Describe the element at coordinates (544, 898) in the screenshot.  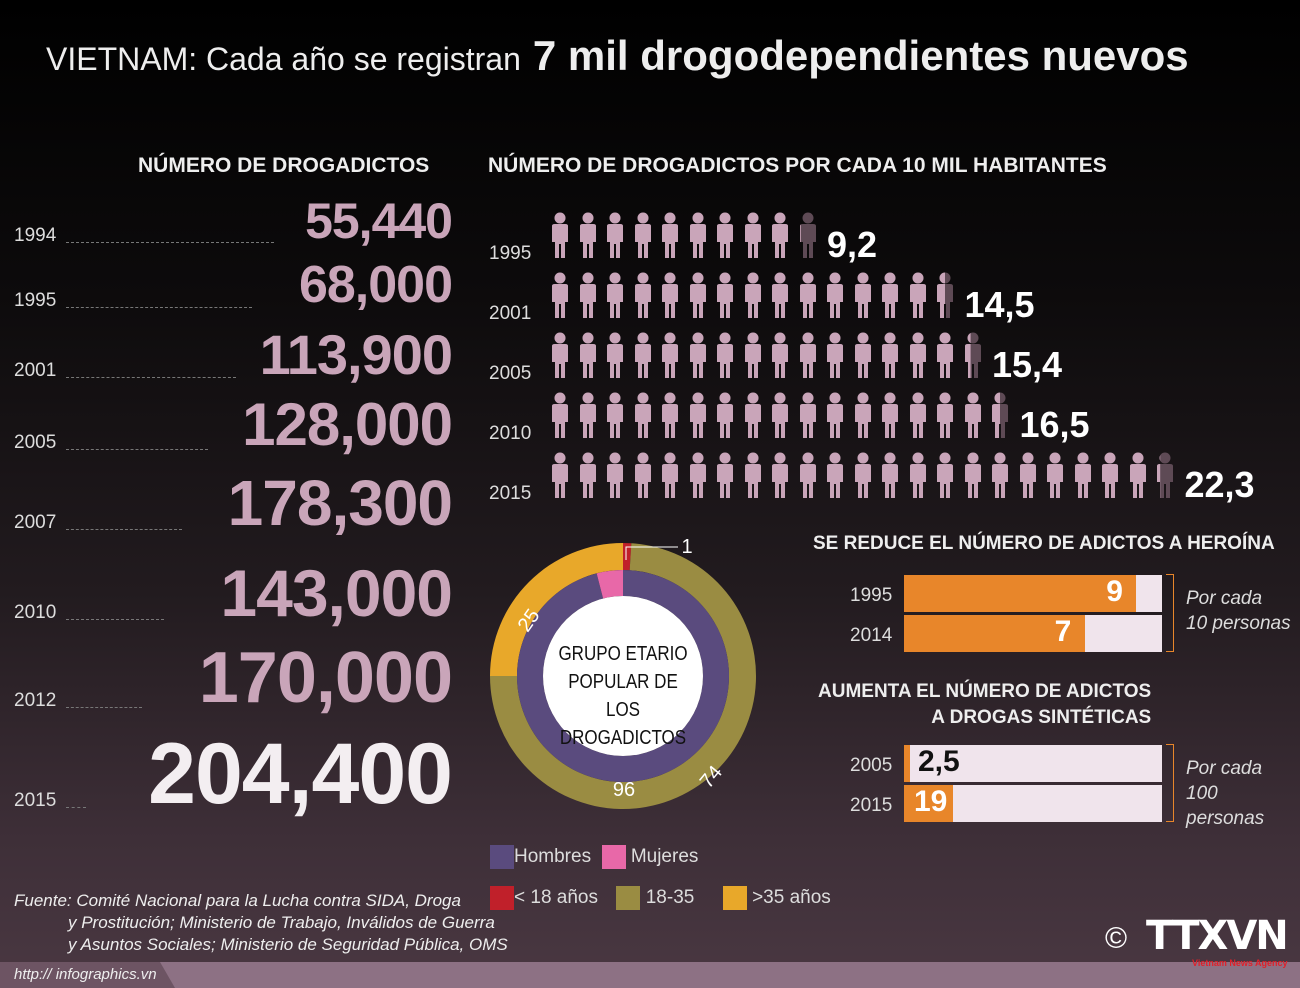
I see `legend-under18: < 18 años` at that location.